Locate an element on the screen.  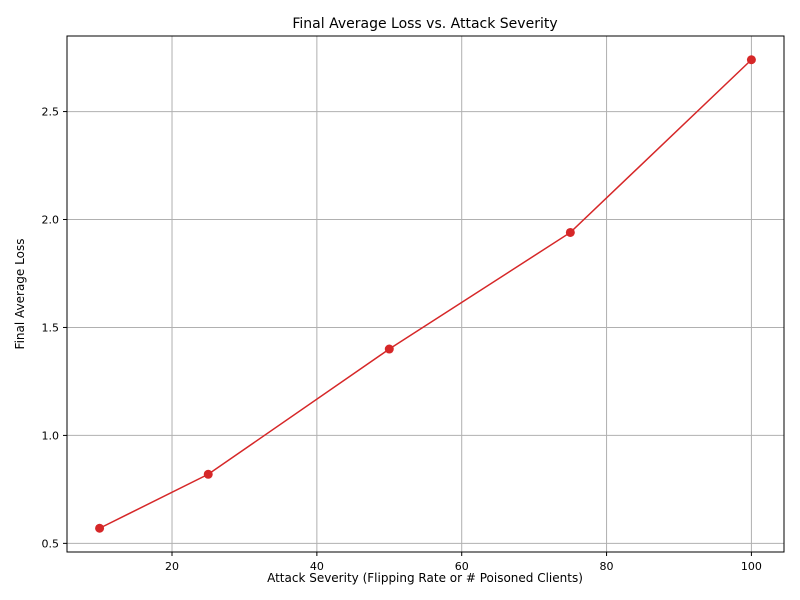
x-axis-ticks: 20 40 60 80 100 is located at coordinates (463, 562).